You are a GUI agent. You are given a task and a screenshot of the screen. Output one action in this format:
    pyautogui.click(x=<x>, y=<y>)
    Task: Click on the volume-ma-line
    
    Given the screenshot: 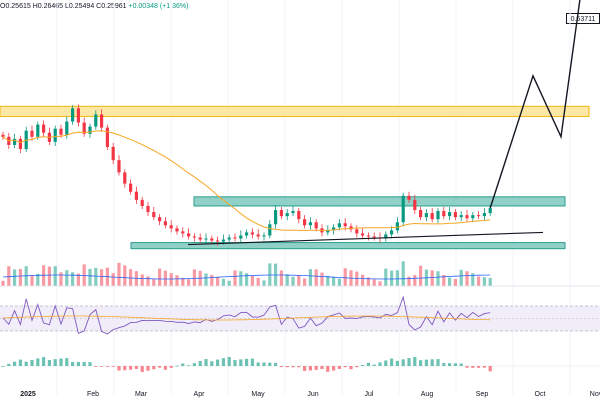 What is the action you would take?
    pyautogui.click(x=246, y=277)
    